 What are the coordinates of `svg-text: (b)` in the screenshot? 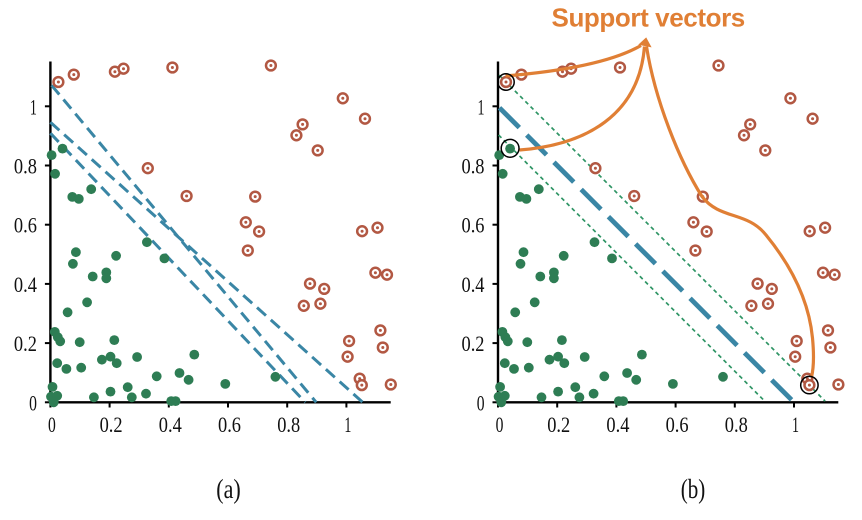 It's located at (693, 489).